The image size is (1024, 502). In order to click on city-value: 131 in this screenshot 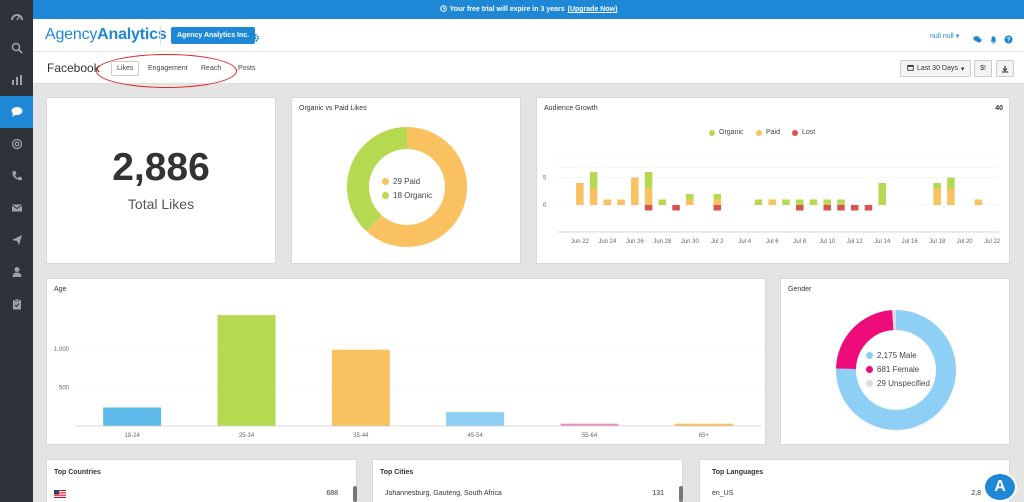, I will do `click(658, 493)`.